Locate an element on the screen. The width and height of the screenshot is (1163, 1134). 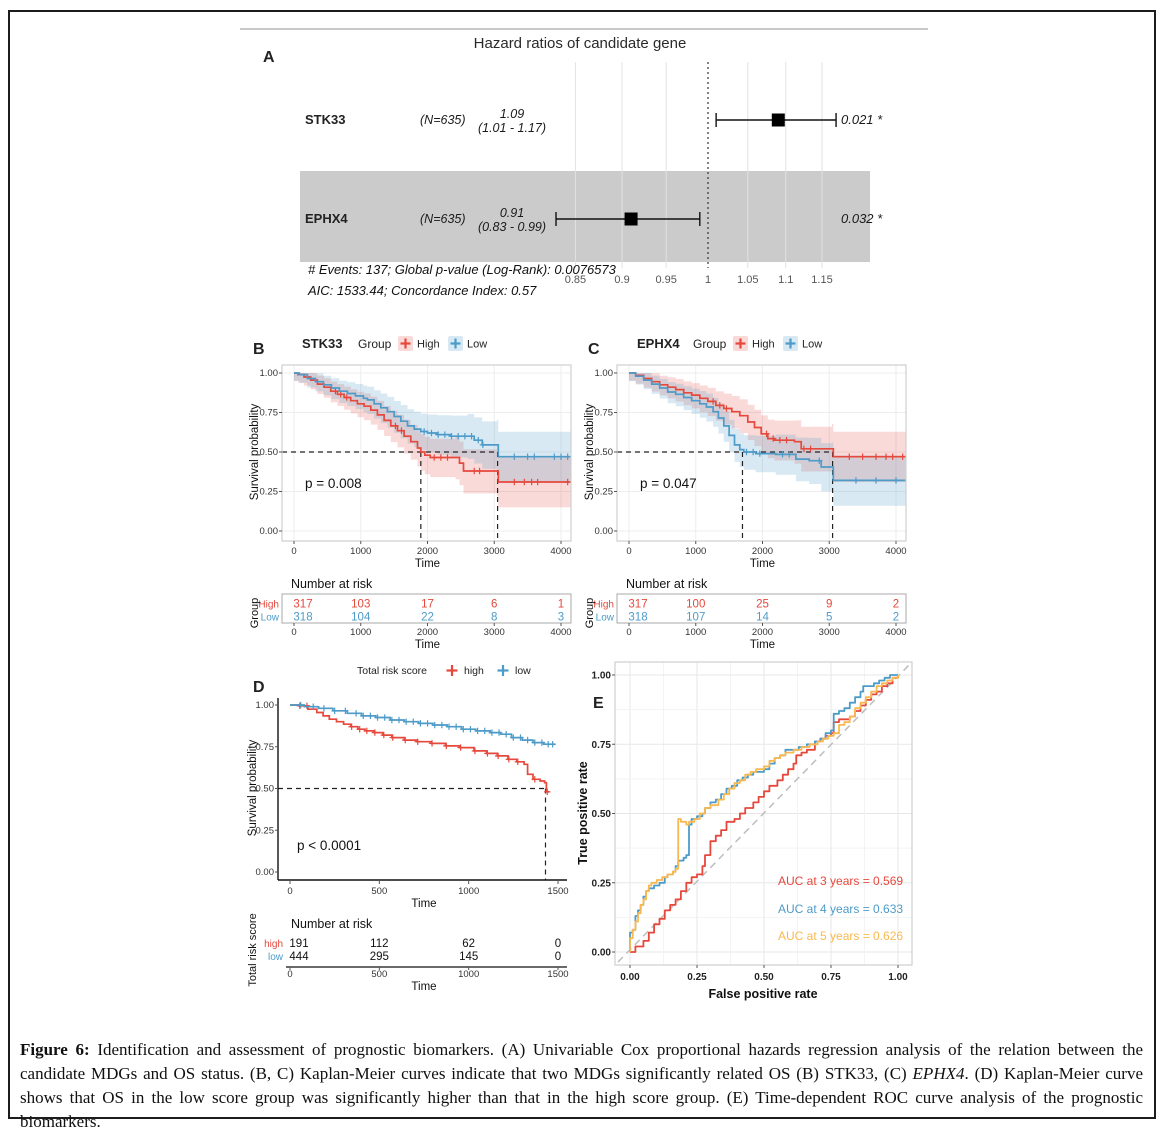
confidence-interval: (0.83 - 0.99) is located at coordinates (512, 227).